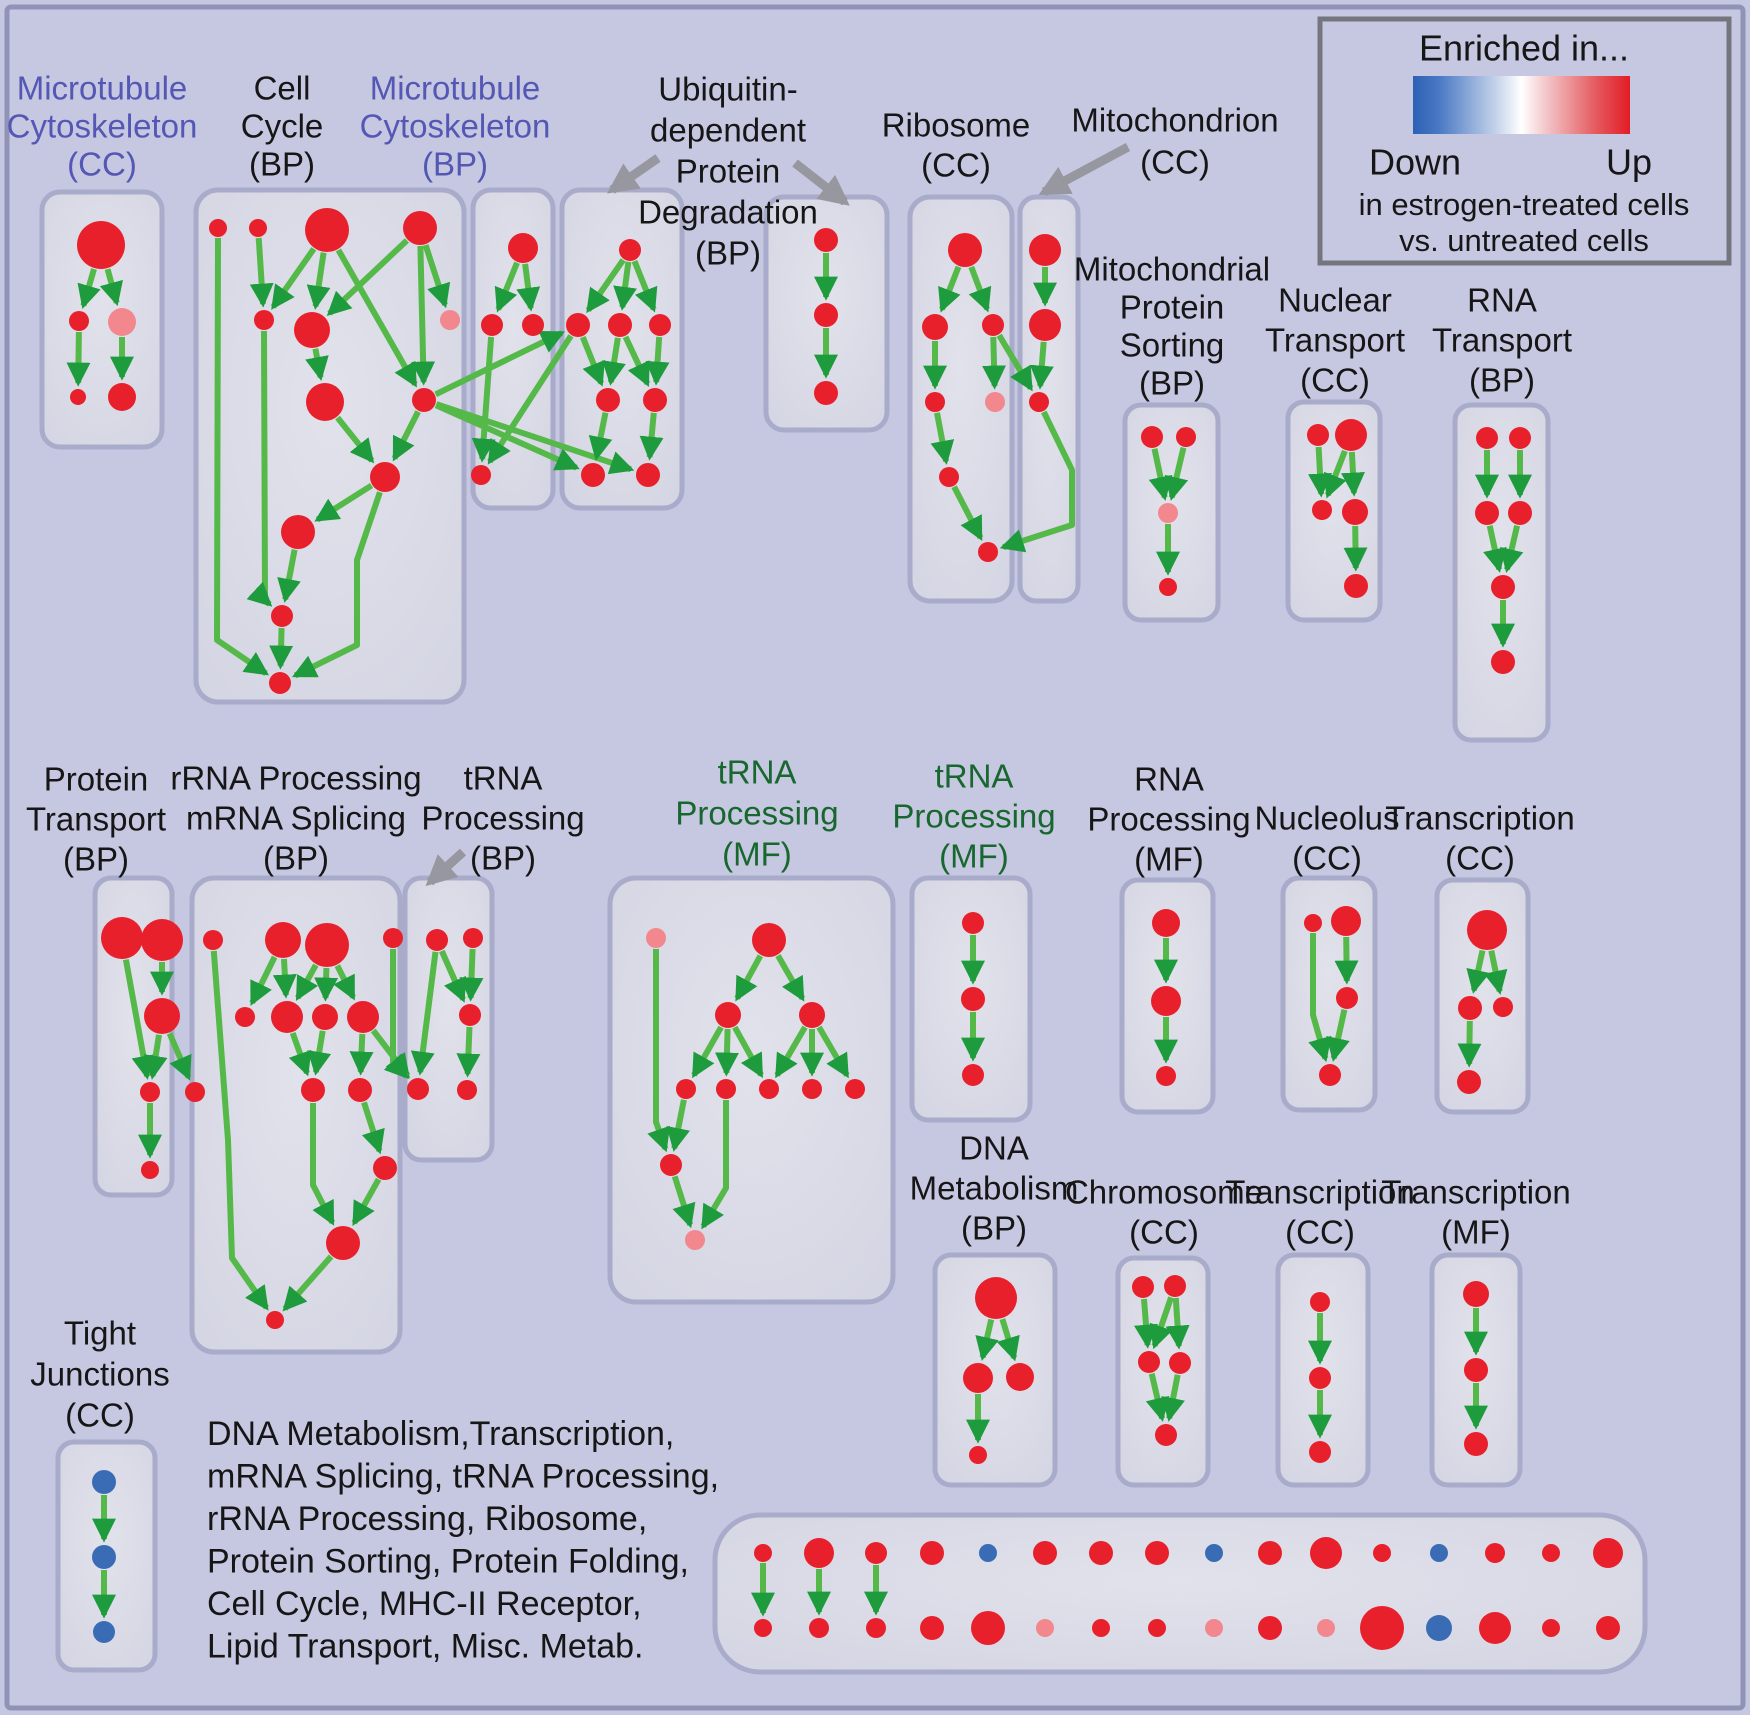  I want to click on edge-q4-q5, so click(1355, 548).